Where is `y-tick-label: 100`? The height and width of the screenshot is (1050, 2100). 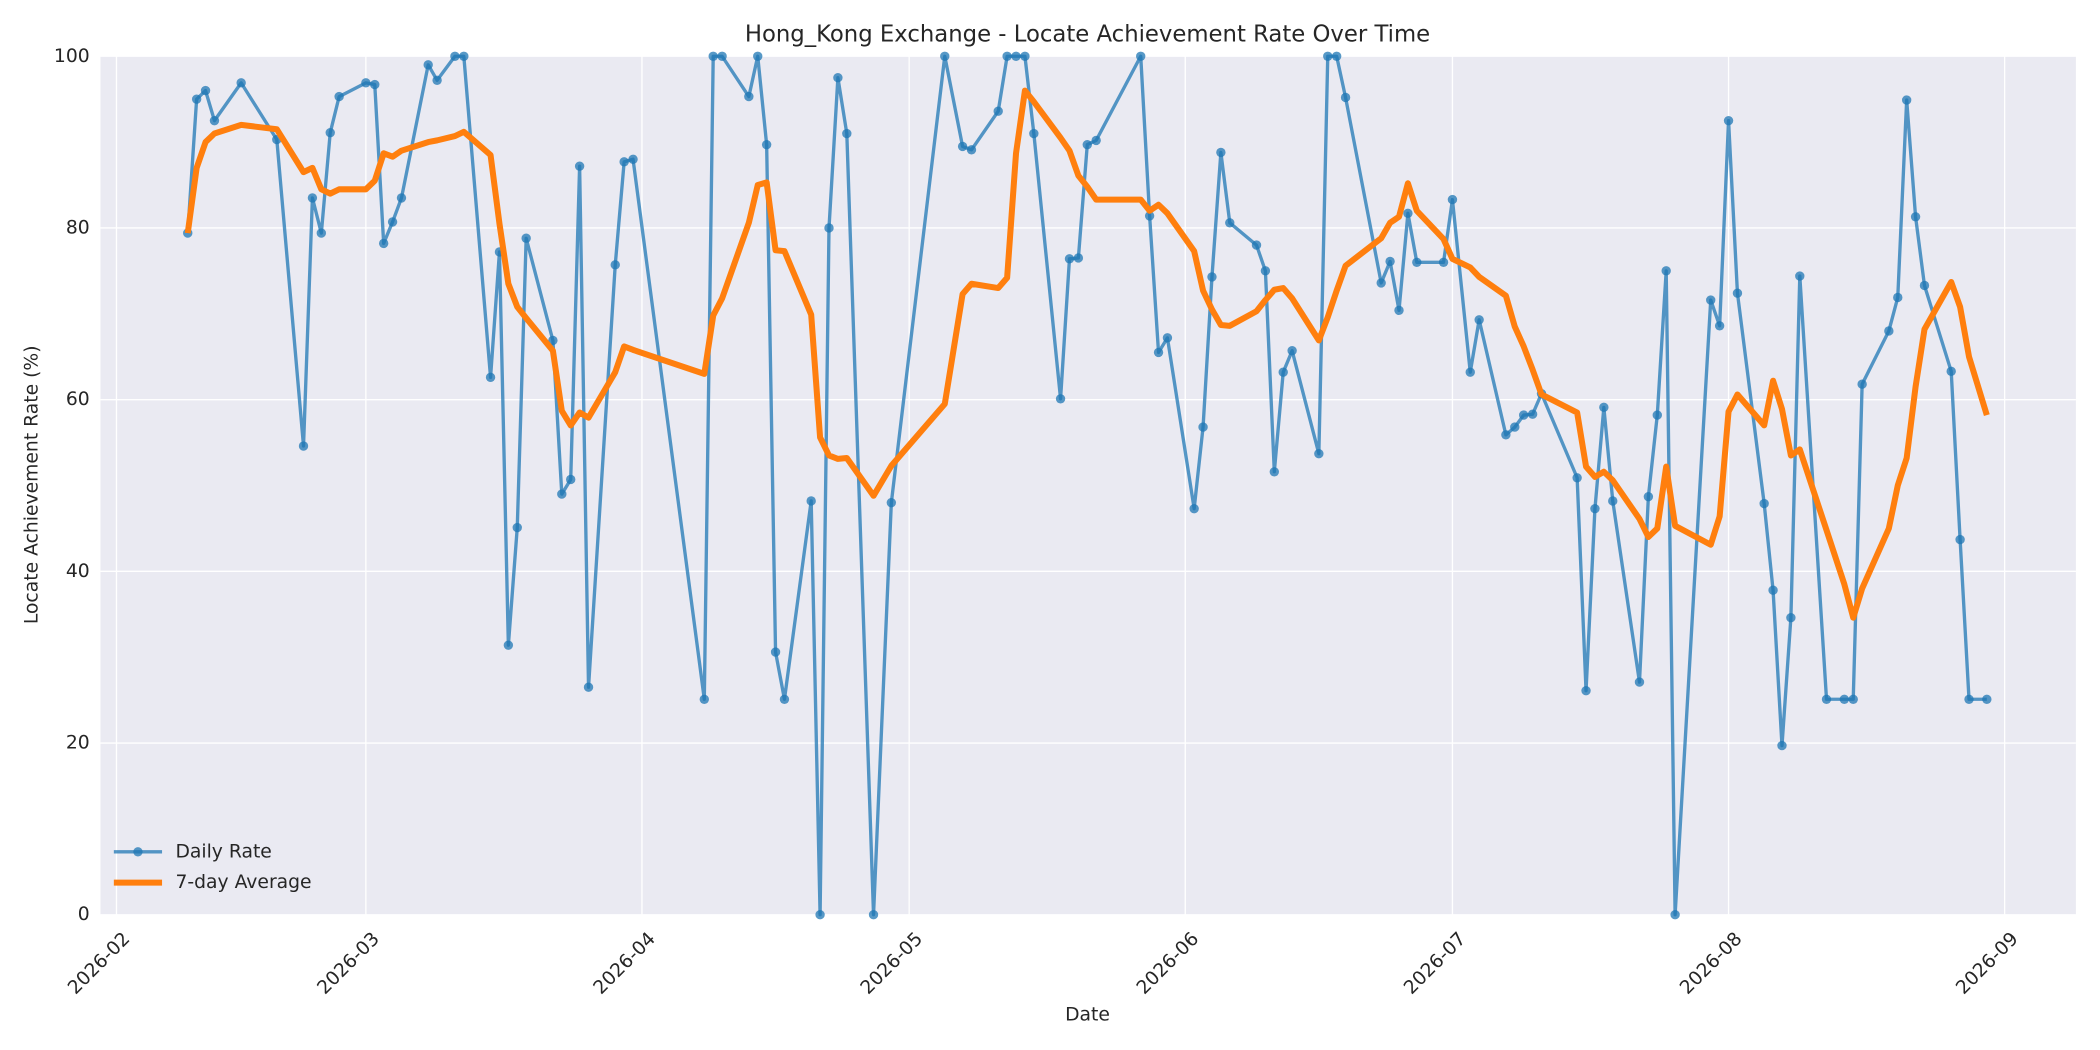
y-tick-label: 100 is located at coordinates (72, 56).